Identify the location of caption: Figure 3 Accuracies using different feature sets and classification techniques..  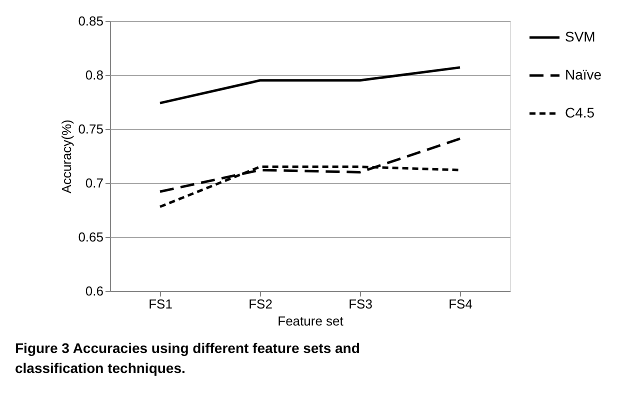
(187, 358).